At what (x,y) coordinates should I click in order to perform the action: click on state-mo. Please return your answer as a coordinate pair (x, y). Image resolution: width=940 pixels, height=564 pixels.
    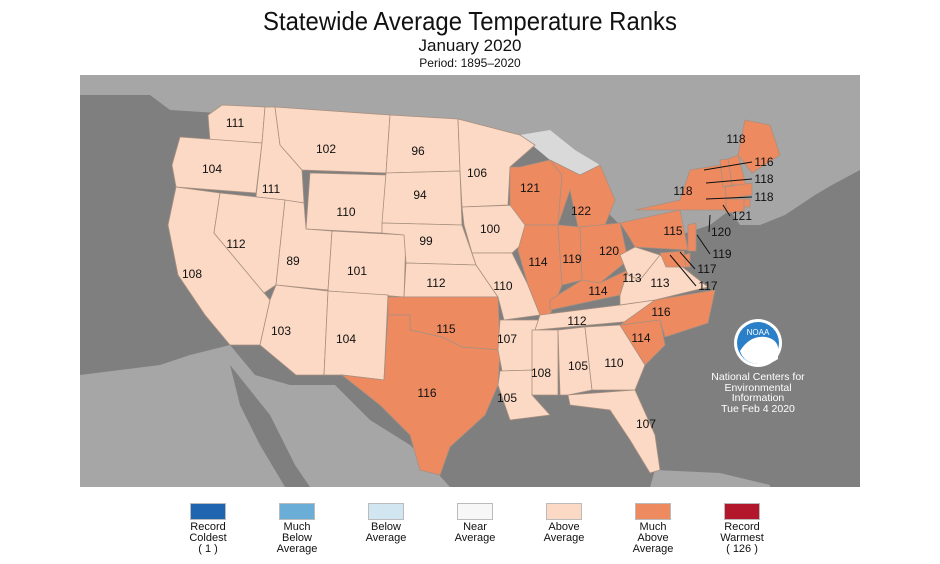
    Looking at the image, I should click on (506, 286).